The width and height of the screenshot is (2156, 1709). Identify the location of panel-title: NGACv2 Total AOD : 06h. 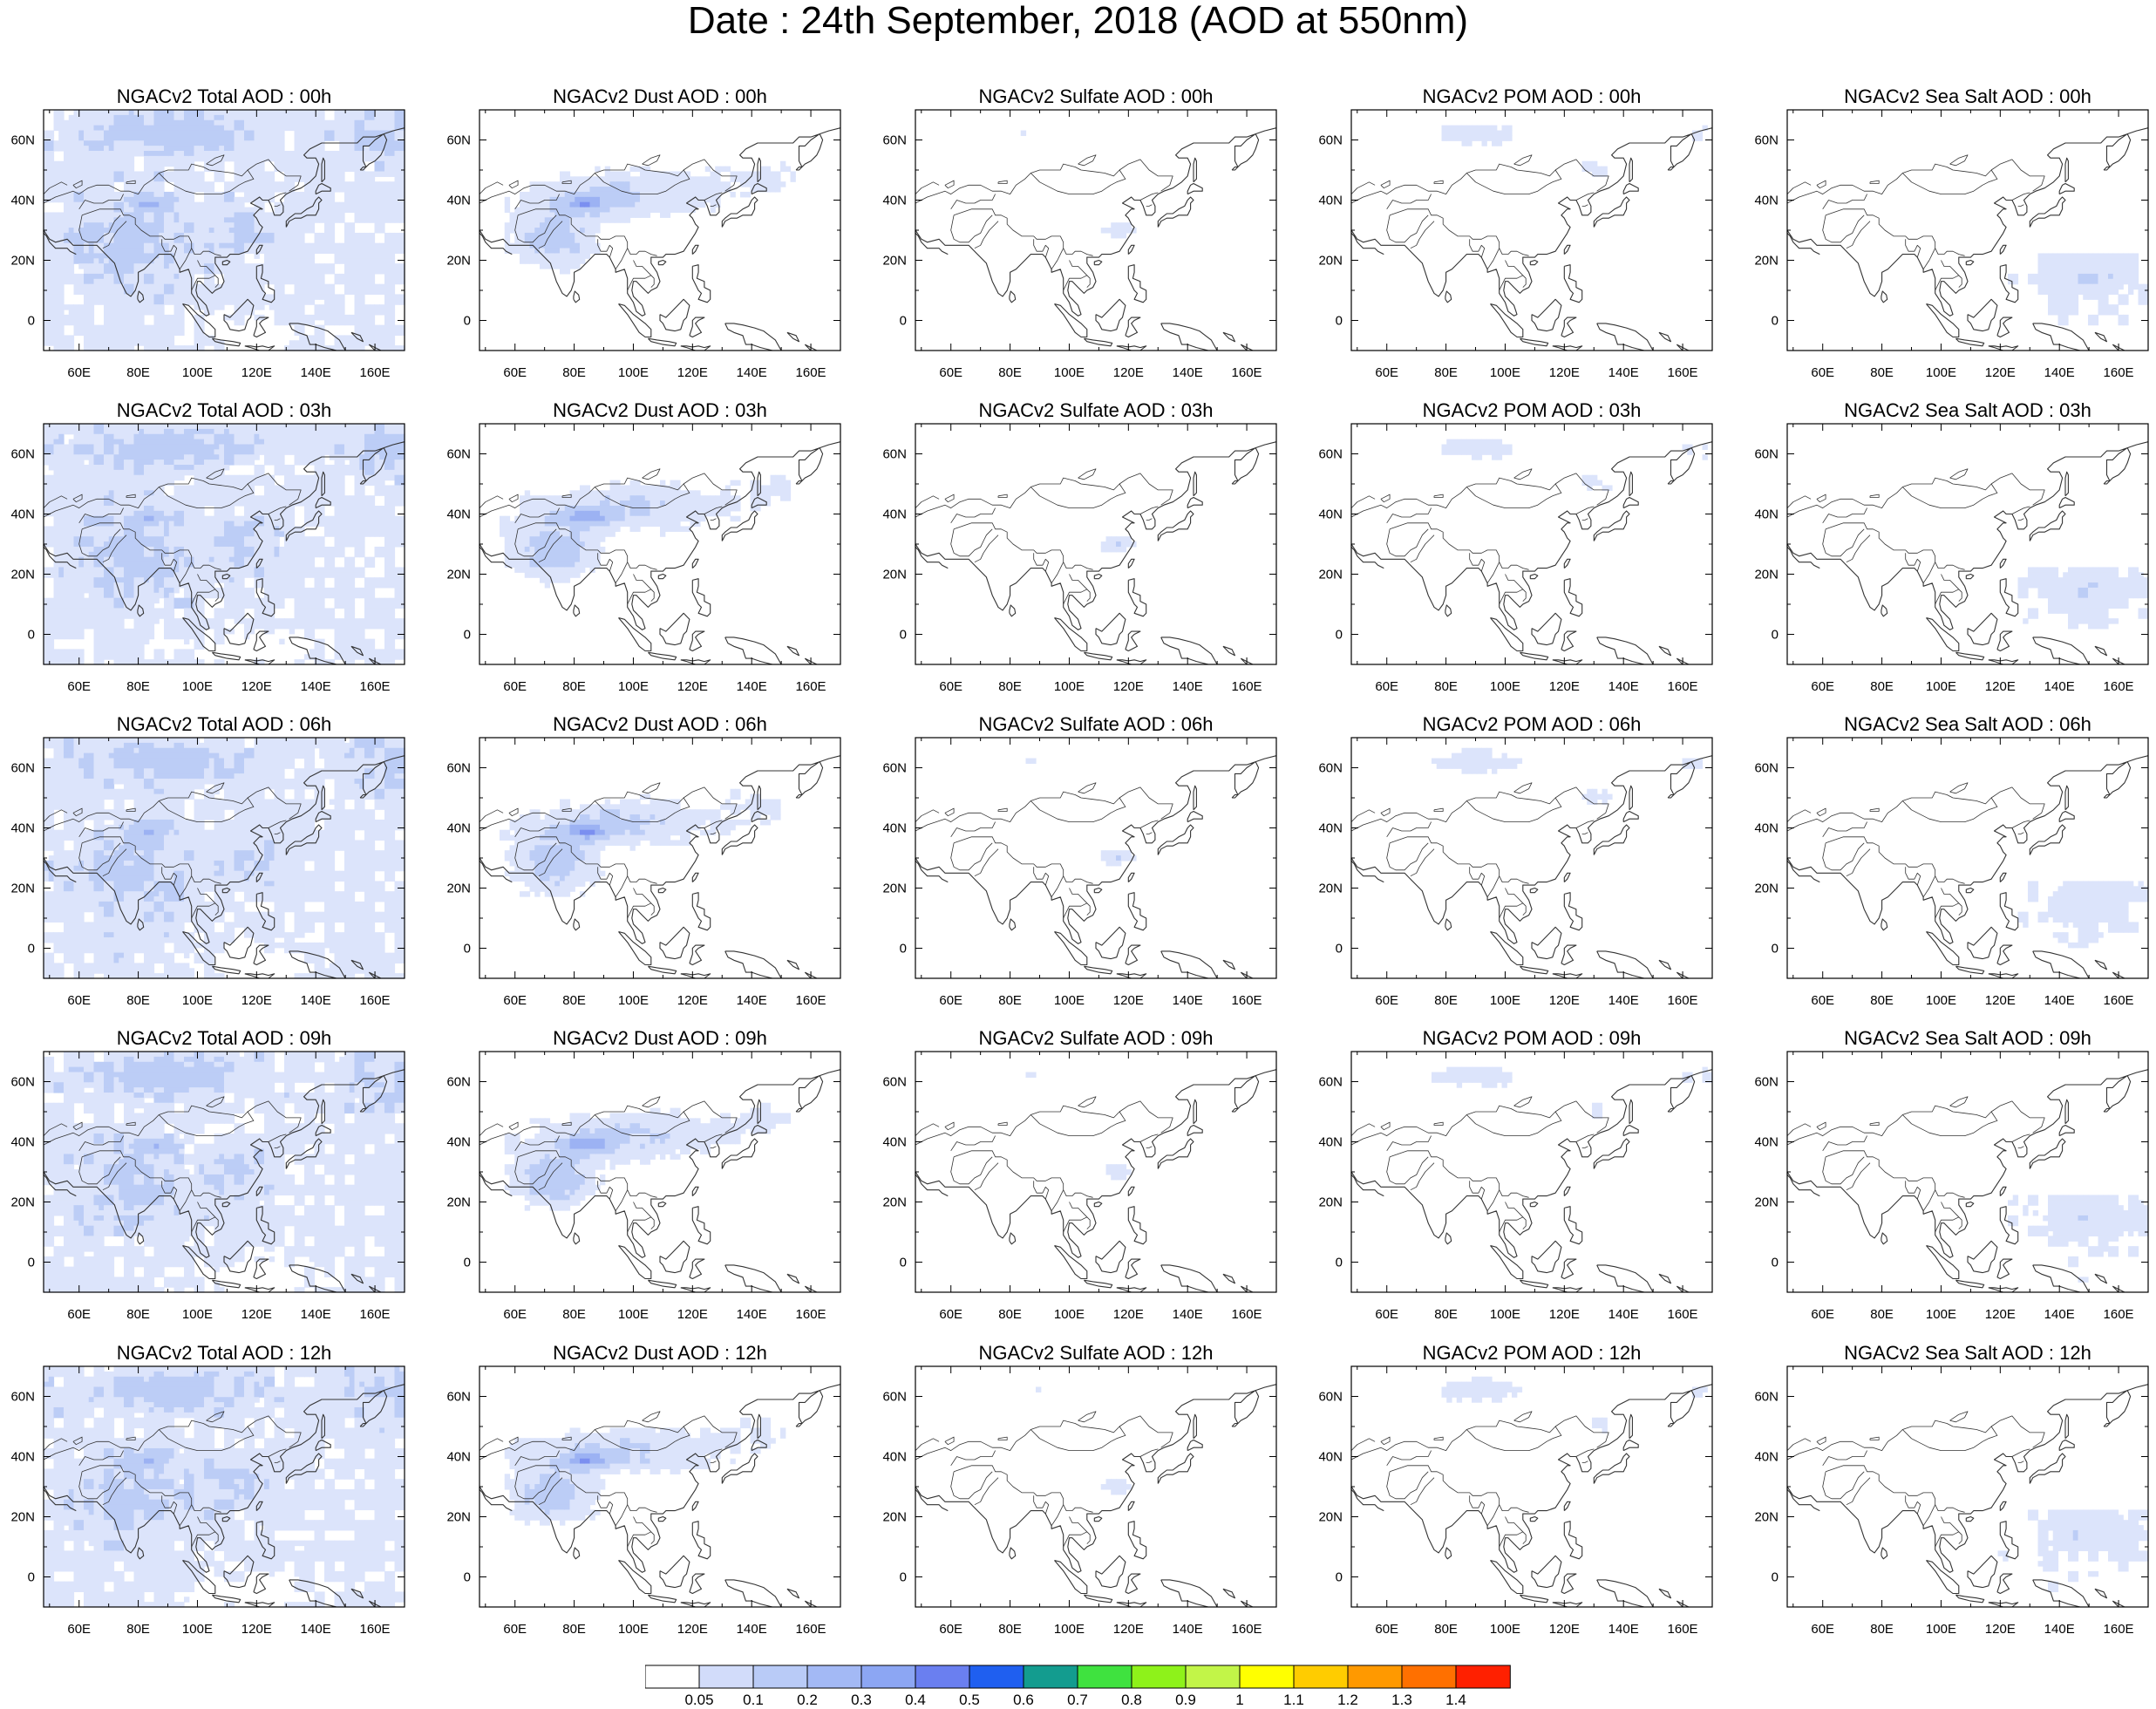
(224, 724).